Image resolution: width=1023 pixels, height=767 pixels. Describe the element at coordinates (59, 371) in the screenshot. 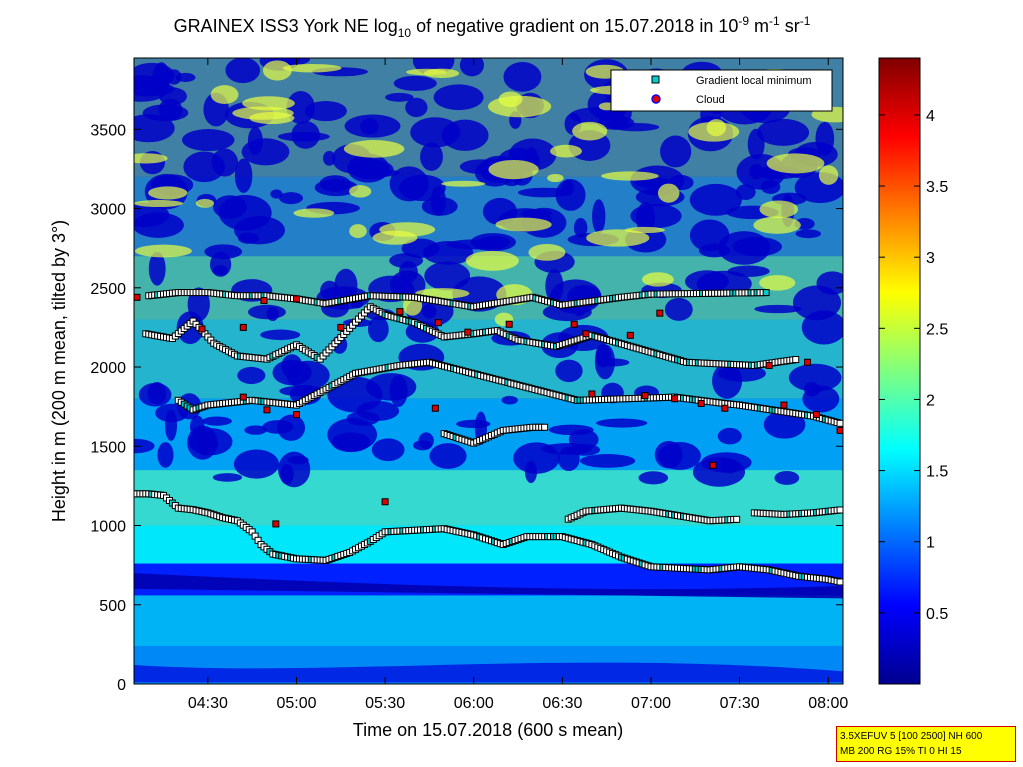

I see `y-axis-label: Height in m (200 m mean, tilted by 3°)` at that location.